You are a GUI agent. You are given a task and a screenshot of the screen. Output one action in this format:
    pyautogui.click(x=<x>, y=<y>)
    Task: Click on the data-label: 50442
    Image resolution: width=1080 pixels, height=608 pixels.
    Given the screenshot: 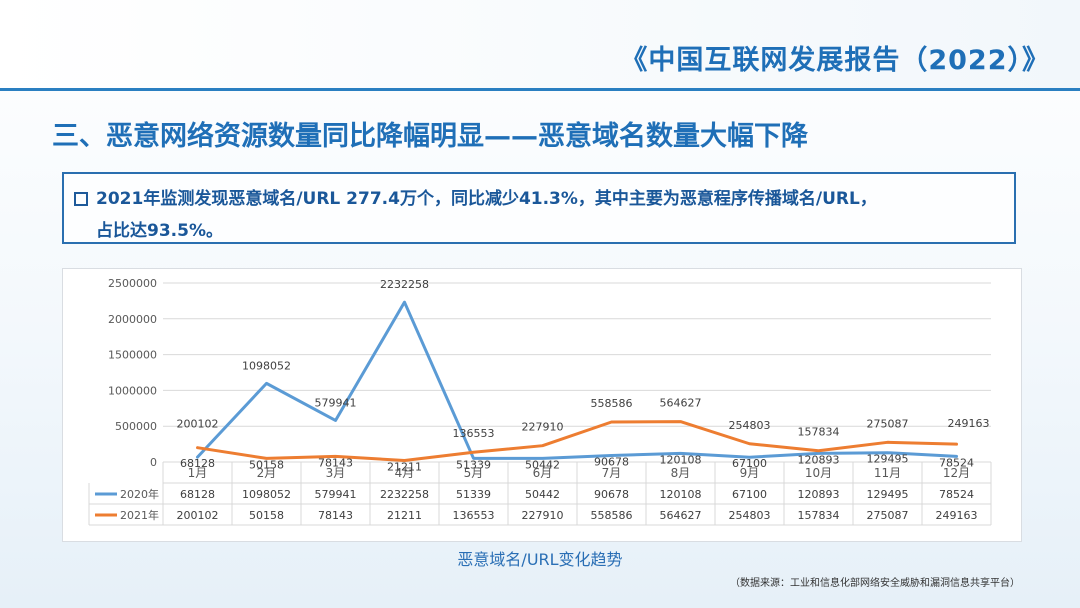 What is the action you would take?
    pyautogui.click(x=542, y=464)
    